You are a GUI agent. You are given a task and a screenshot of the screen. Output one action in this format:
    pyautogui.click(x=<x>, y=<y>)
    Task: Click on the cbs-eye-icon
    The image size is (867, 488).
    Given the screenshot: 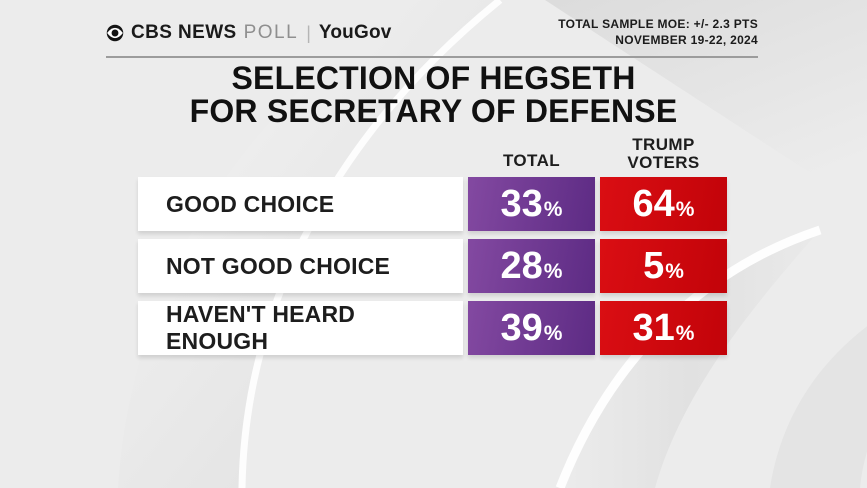 What is the action you would take?
    pyautogui.click(x=115, y=33)
    